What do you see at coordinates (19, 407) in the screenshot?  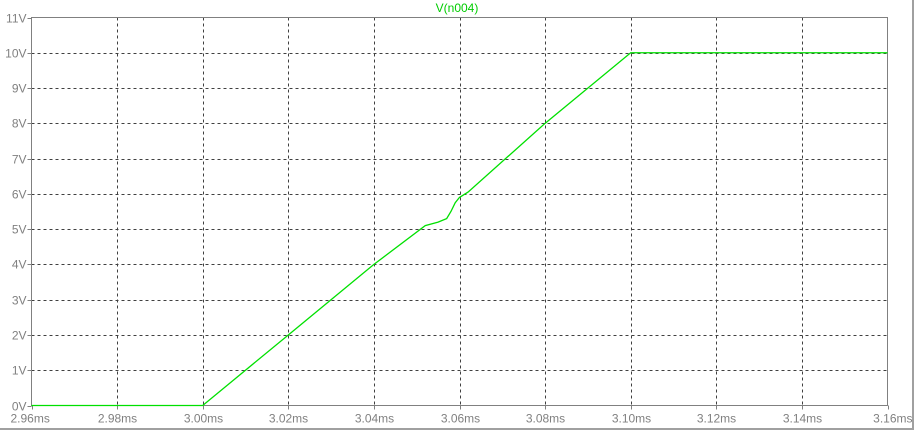 I see `y-tick-label: 0V` at bounding box center [19, 407].